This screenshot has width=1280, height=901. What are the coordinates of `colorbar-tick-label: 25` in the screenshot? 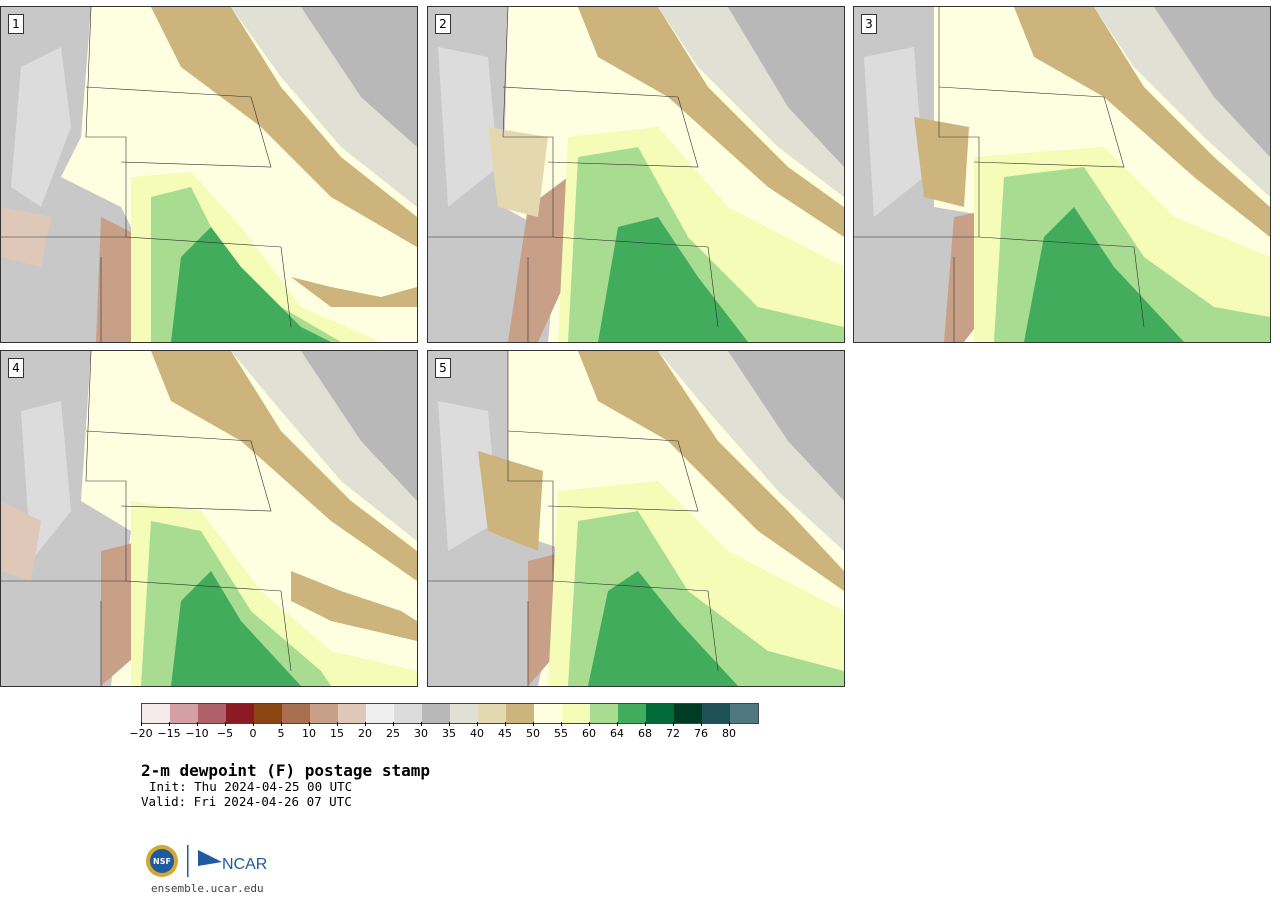 It's located at (393, 733).